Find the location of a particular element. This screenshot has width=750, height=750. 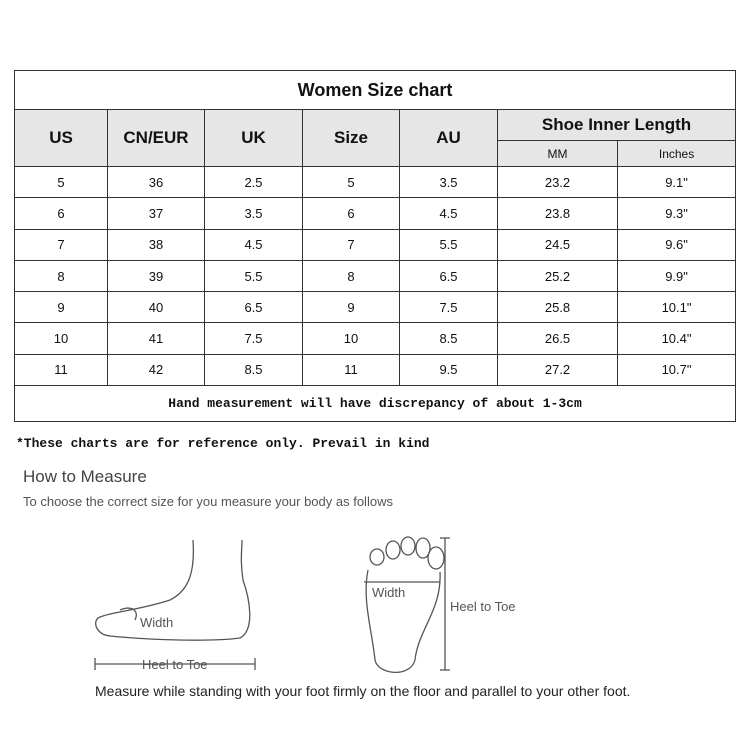

table-cell: 25.8 is located at coordinates (557, 307).